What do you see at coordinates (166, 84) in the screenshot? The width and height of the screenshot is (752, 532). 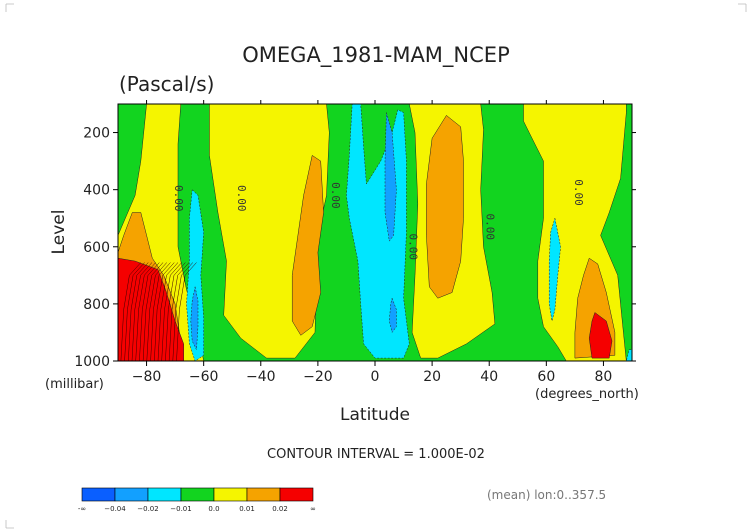 I see `chart-subtitle: (Pascal/s)` at bounding box center [166, 84].